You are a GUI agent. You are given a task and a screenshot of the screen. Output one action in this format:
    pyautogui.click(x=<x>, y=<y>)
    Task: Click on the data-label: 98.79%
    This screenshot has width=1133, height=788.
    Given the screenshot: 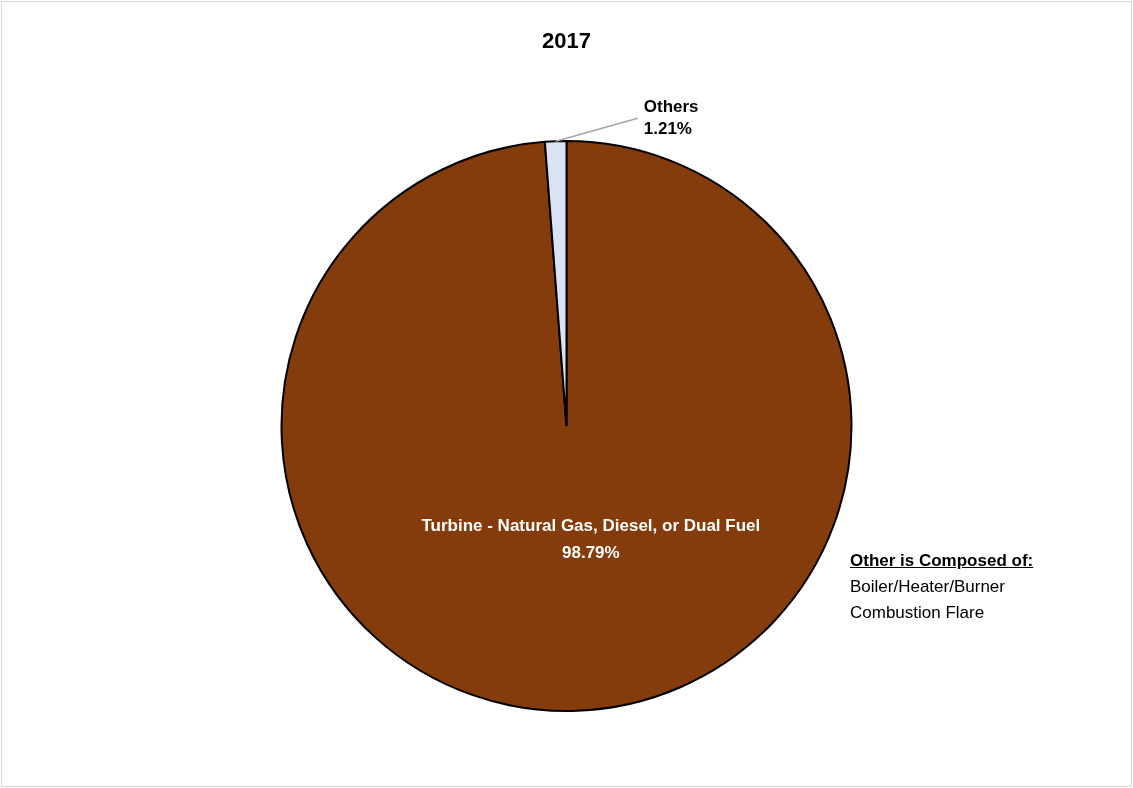 What is the action you would take?
    pyautogui.click(x=591, y=553)
    